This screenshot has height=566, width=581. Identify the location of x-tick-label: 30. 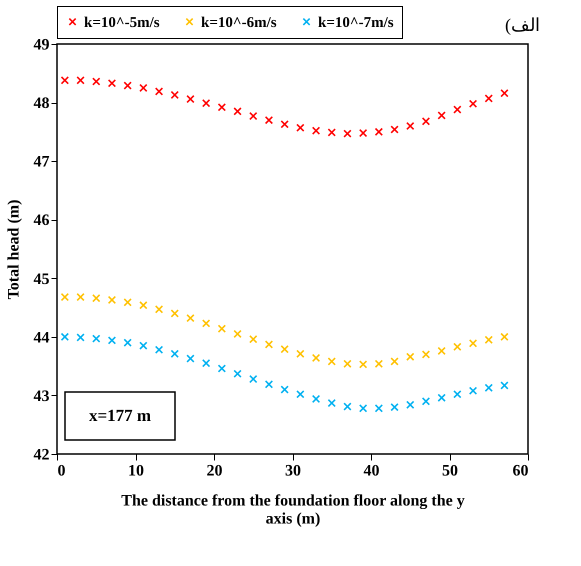
(293, 471).